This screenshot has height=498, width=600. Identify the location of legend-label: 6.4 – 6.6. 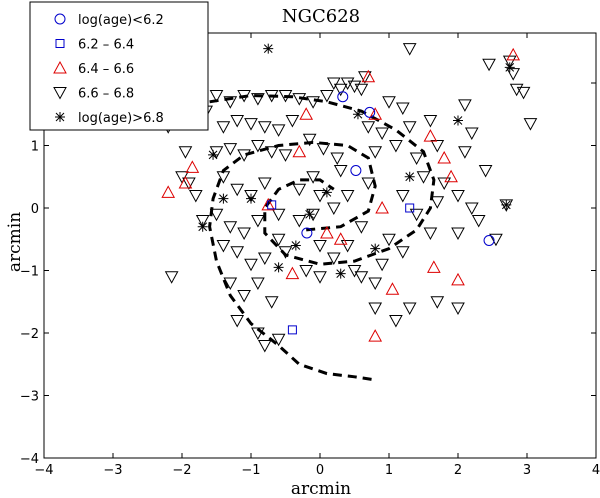
(106, 69).